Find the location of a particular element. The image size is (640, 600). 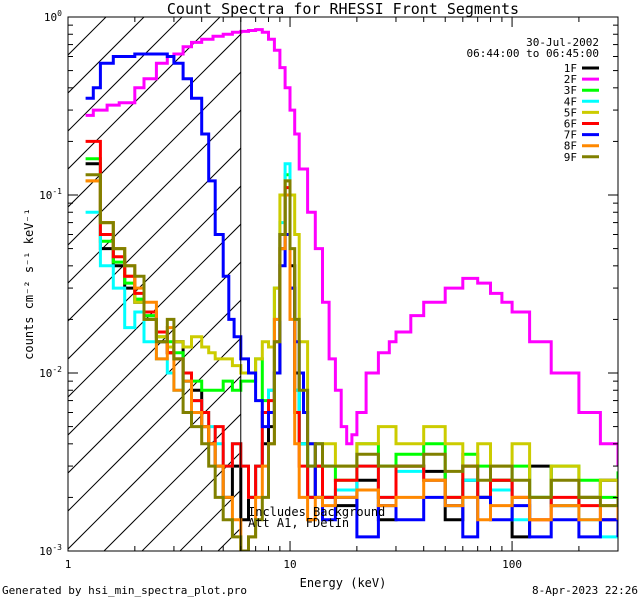

legend-label-9F: 9F is located at coordinates (570, 157).